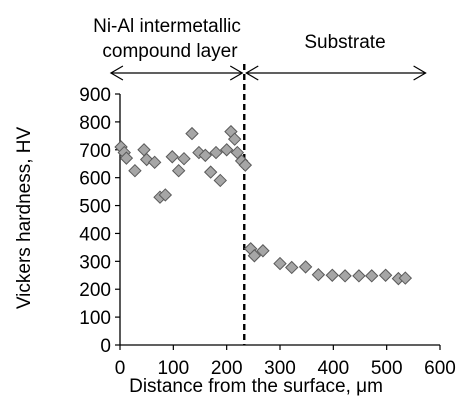 This screenshot has height=398, width=464. I want to click on y-tick-label: 0, so click(105, 346).